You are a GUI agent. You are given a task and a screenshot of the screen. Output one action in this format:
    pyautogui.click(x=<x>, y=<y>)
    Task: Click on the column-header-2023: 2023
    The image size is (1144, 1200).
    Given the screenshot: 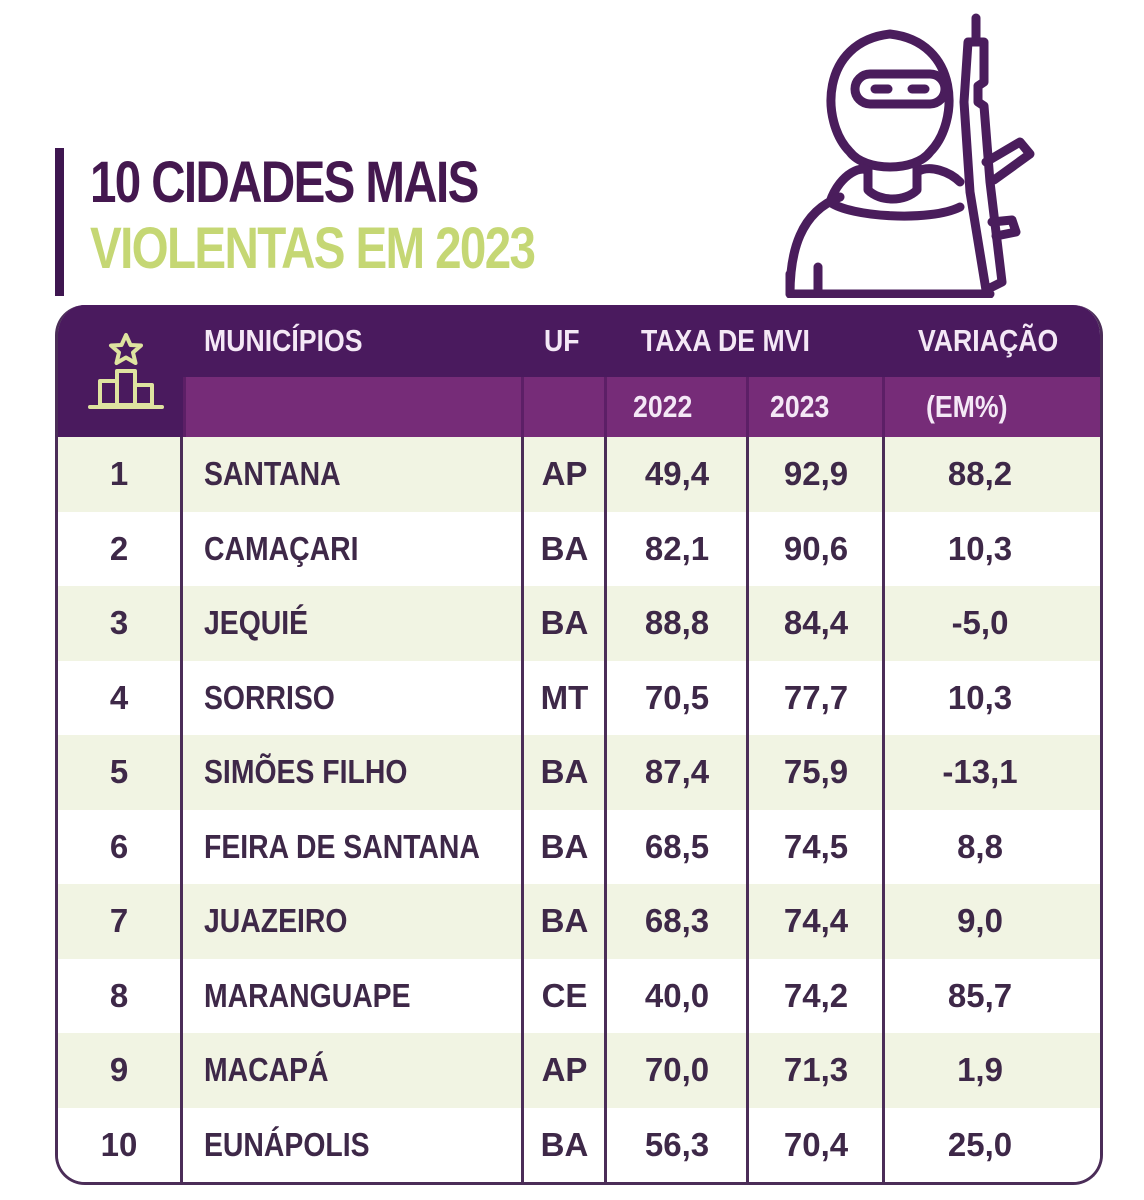 What is the action you would take?
    pyautogui.click(x=800, y=406)
    